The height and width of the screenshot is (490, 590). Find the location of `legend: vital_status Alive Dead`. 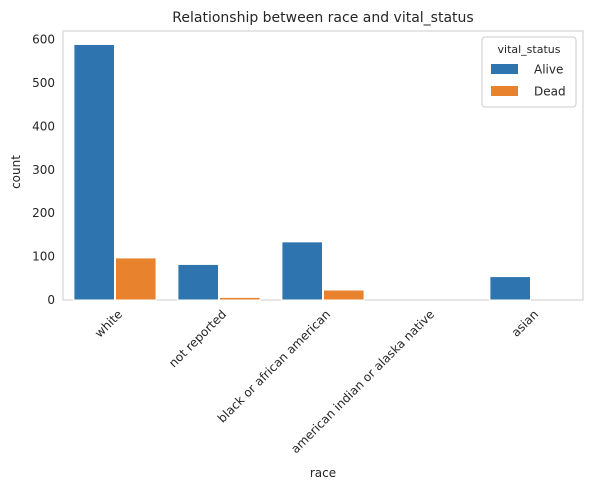

legend: vital_status Alive Dead is located at coordinates (529, 72).